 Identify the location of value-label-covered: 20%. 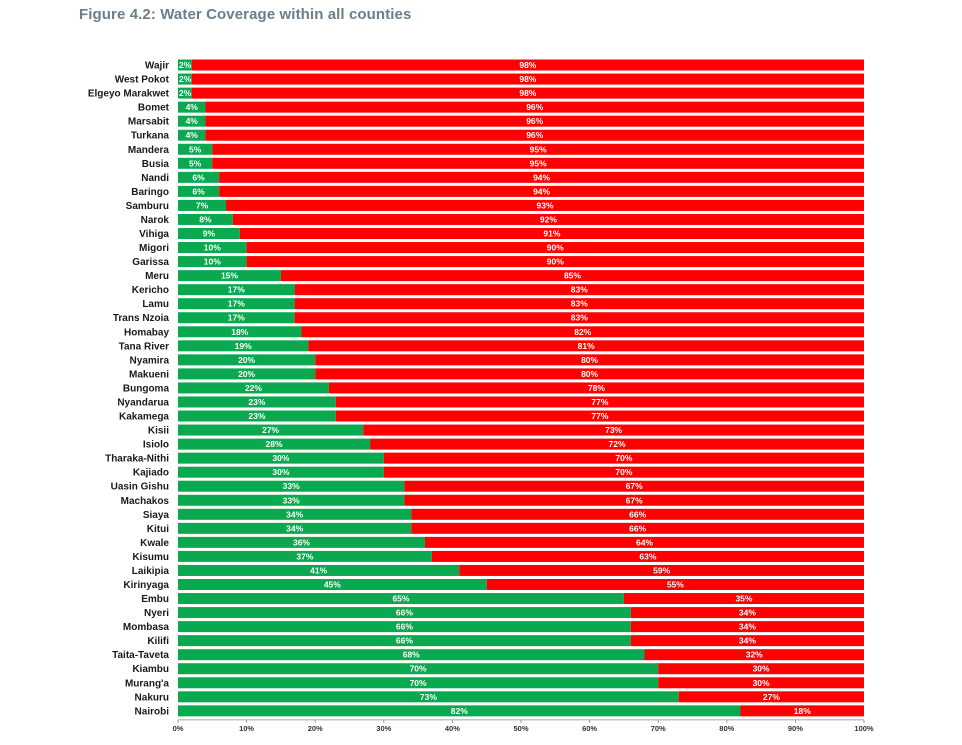
(246, 360).